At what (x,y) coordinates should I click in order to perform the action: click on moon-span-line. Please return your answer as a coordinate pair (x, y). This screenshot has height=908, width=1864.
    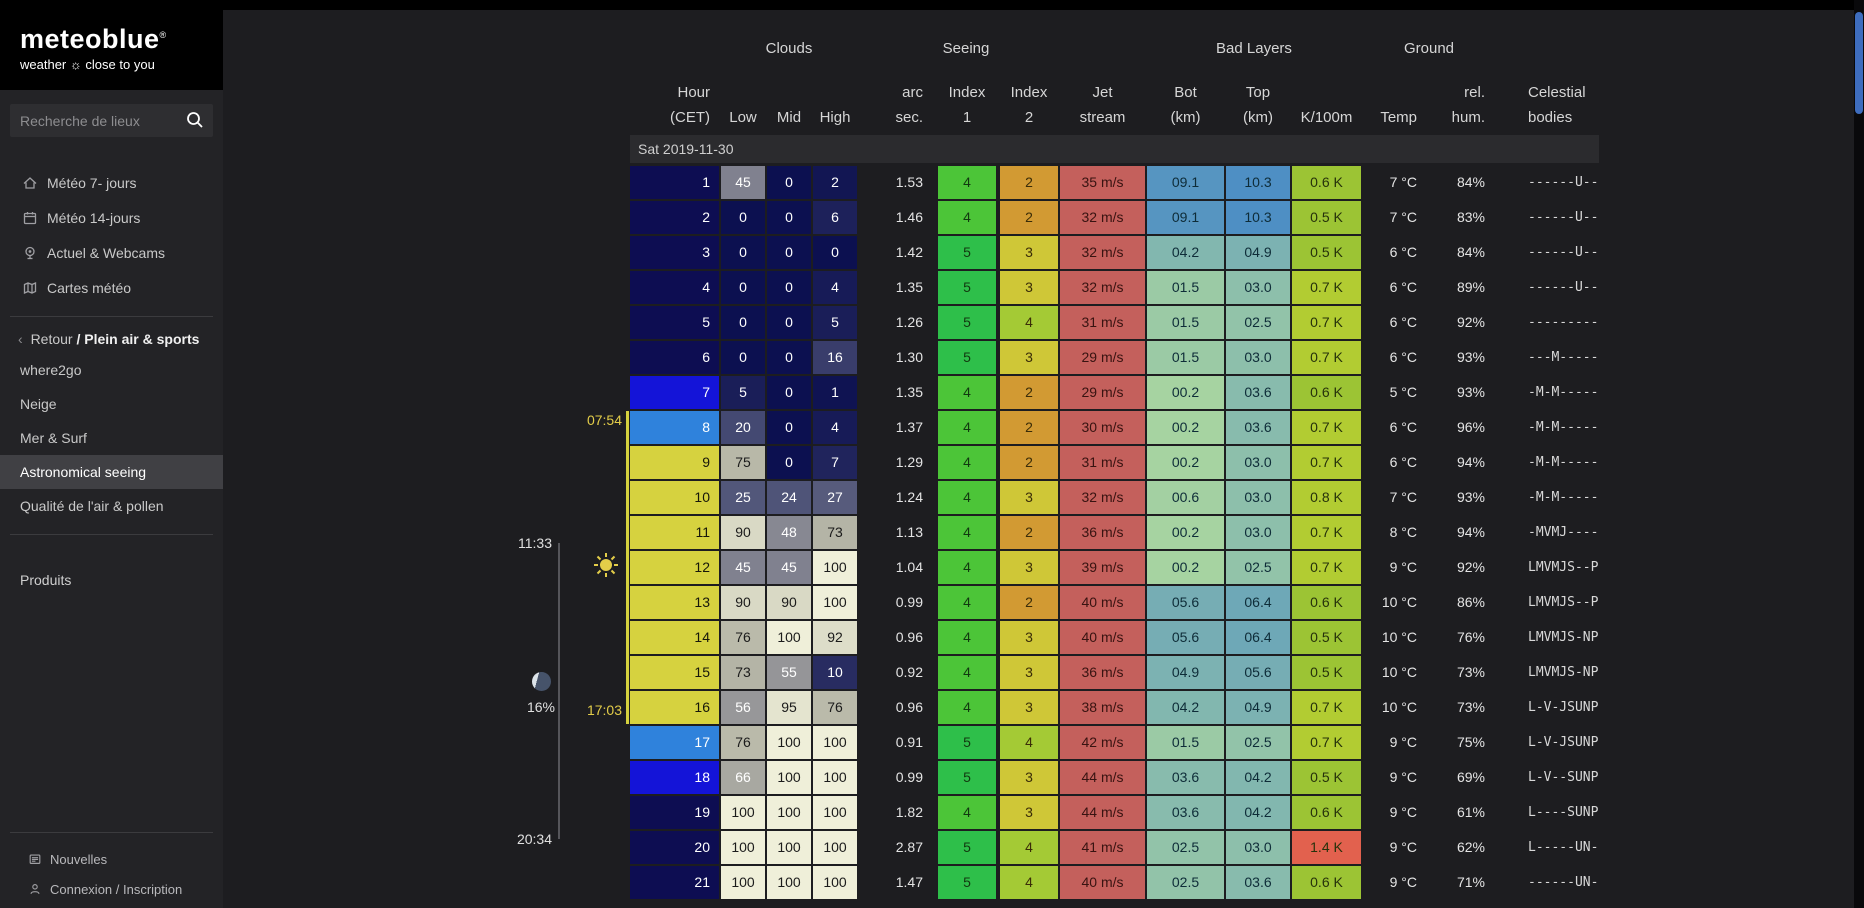
    Looking at the image, I should click on (559, 691).